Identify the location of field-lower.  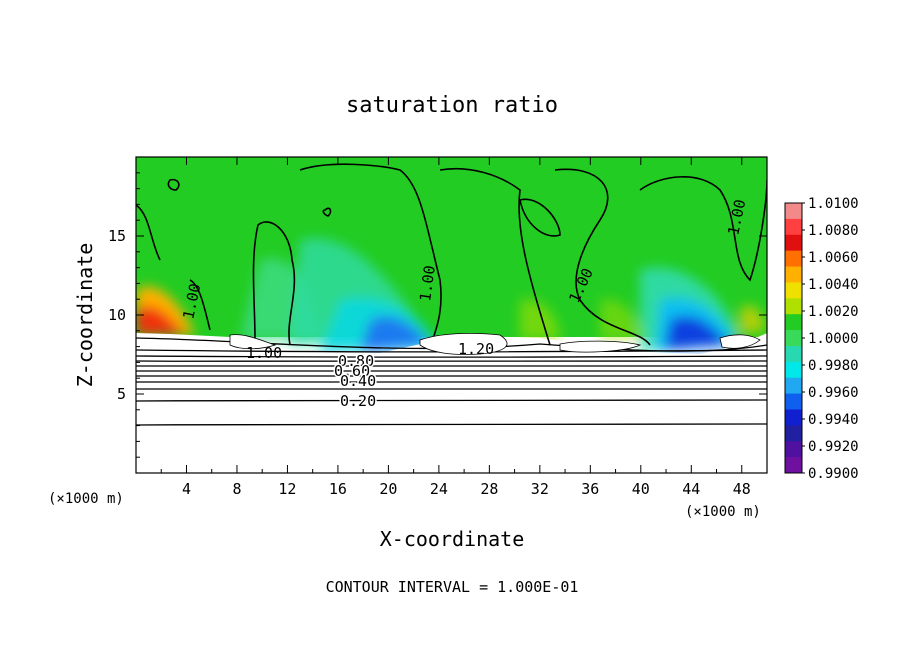
(451, 403).